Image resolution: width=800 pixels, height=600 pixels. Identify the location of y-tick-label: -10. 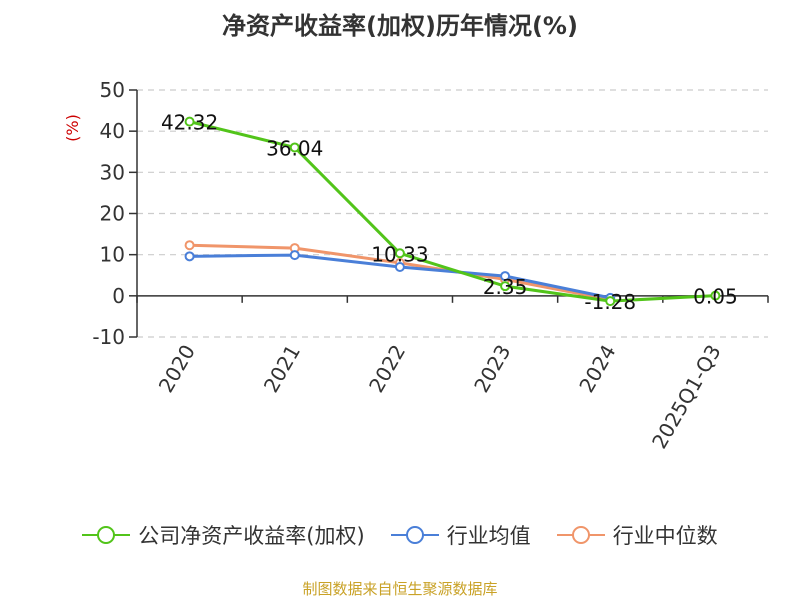
(108, 337).